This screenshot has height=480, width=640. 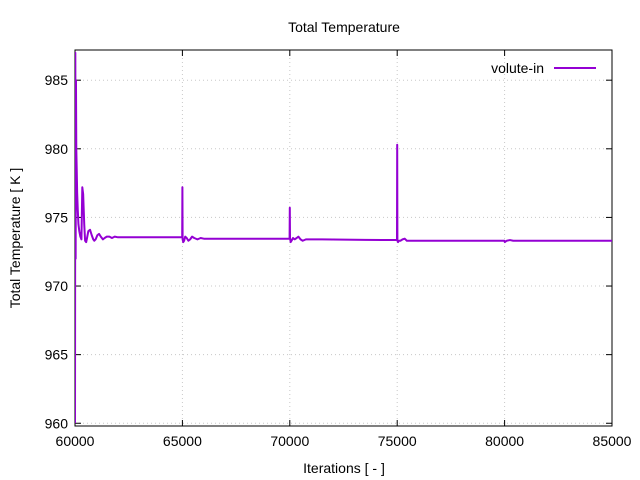 I want to click on y-tick-label: 965, so click(x=57, y=355).